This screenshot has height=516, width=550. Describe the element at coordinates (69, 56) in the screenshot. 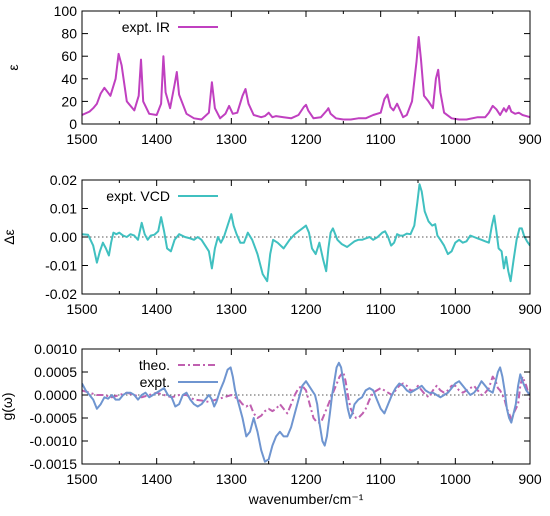

I see `y-tick-label: 60` at that location.